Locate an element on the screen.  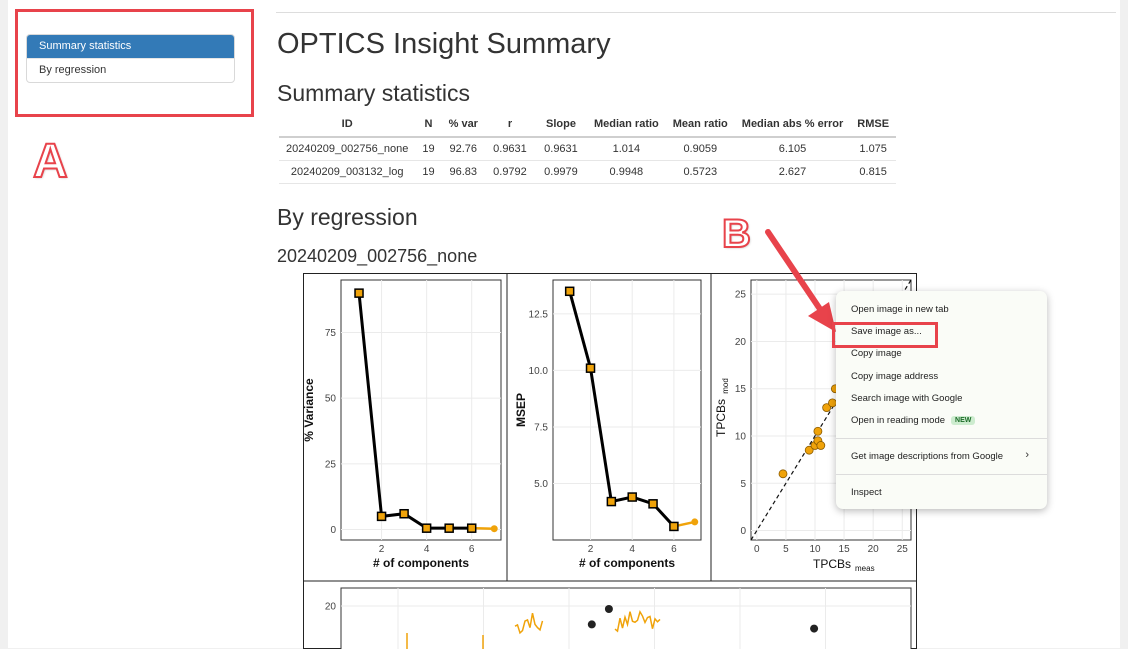
menu-item-inspect: Inspect is located at coordinates (866, 492).